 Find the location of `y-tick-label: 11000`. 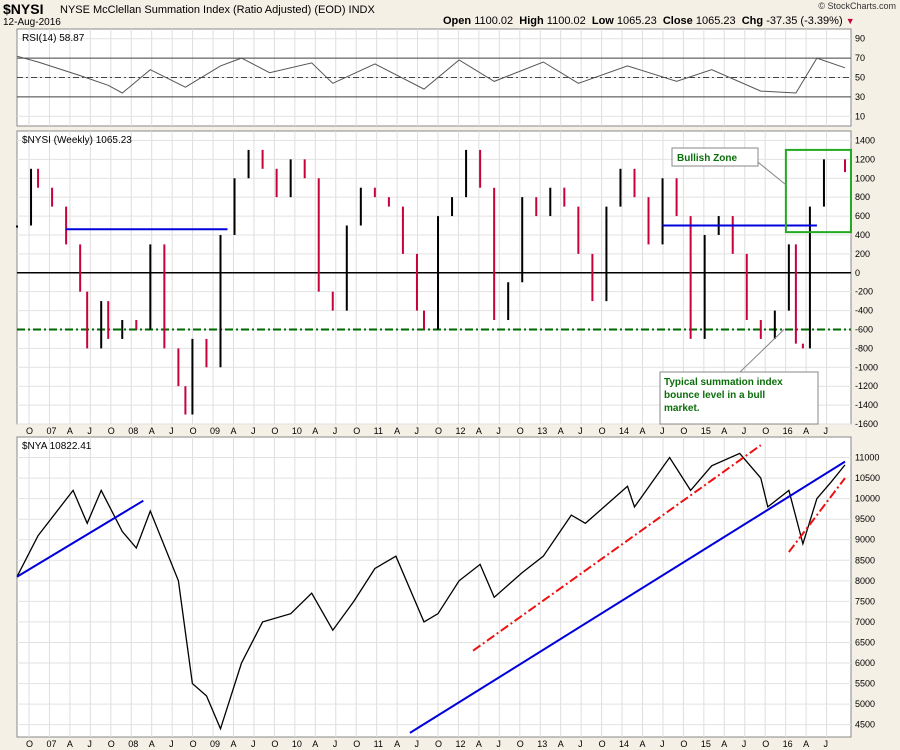

y-tick-label: 11000 is located at coordinates (867, 458).